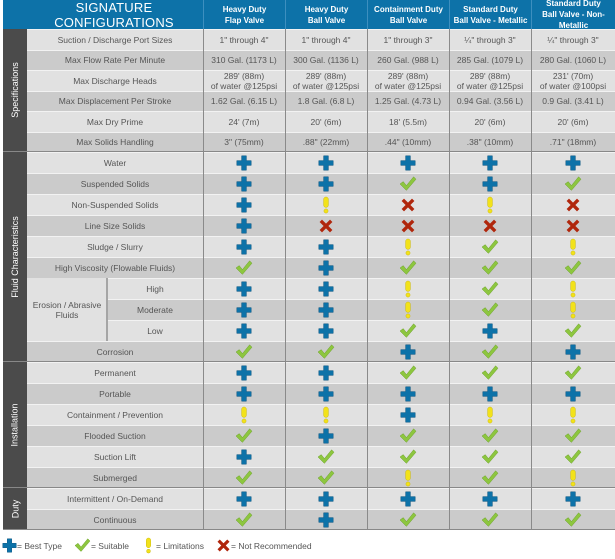 This screenshot has height=559, width=615. Describe the element at coordinates (244, 20) in the screenshot. I see `column-header-line2: Flap Valve` at that location.